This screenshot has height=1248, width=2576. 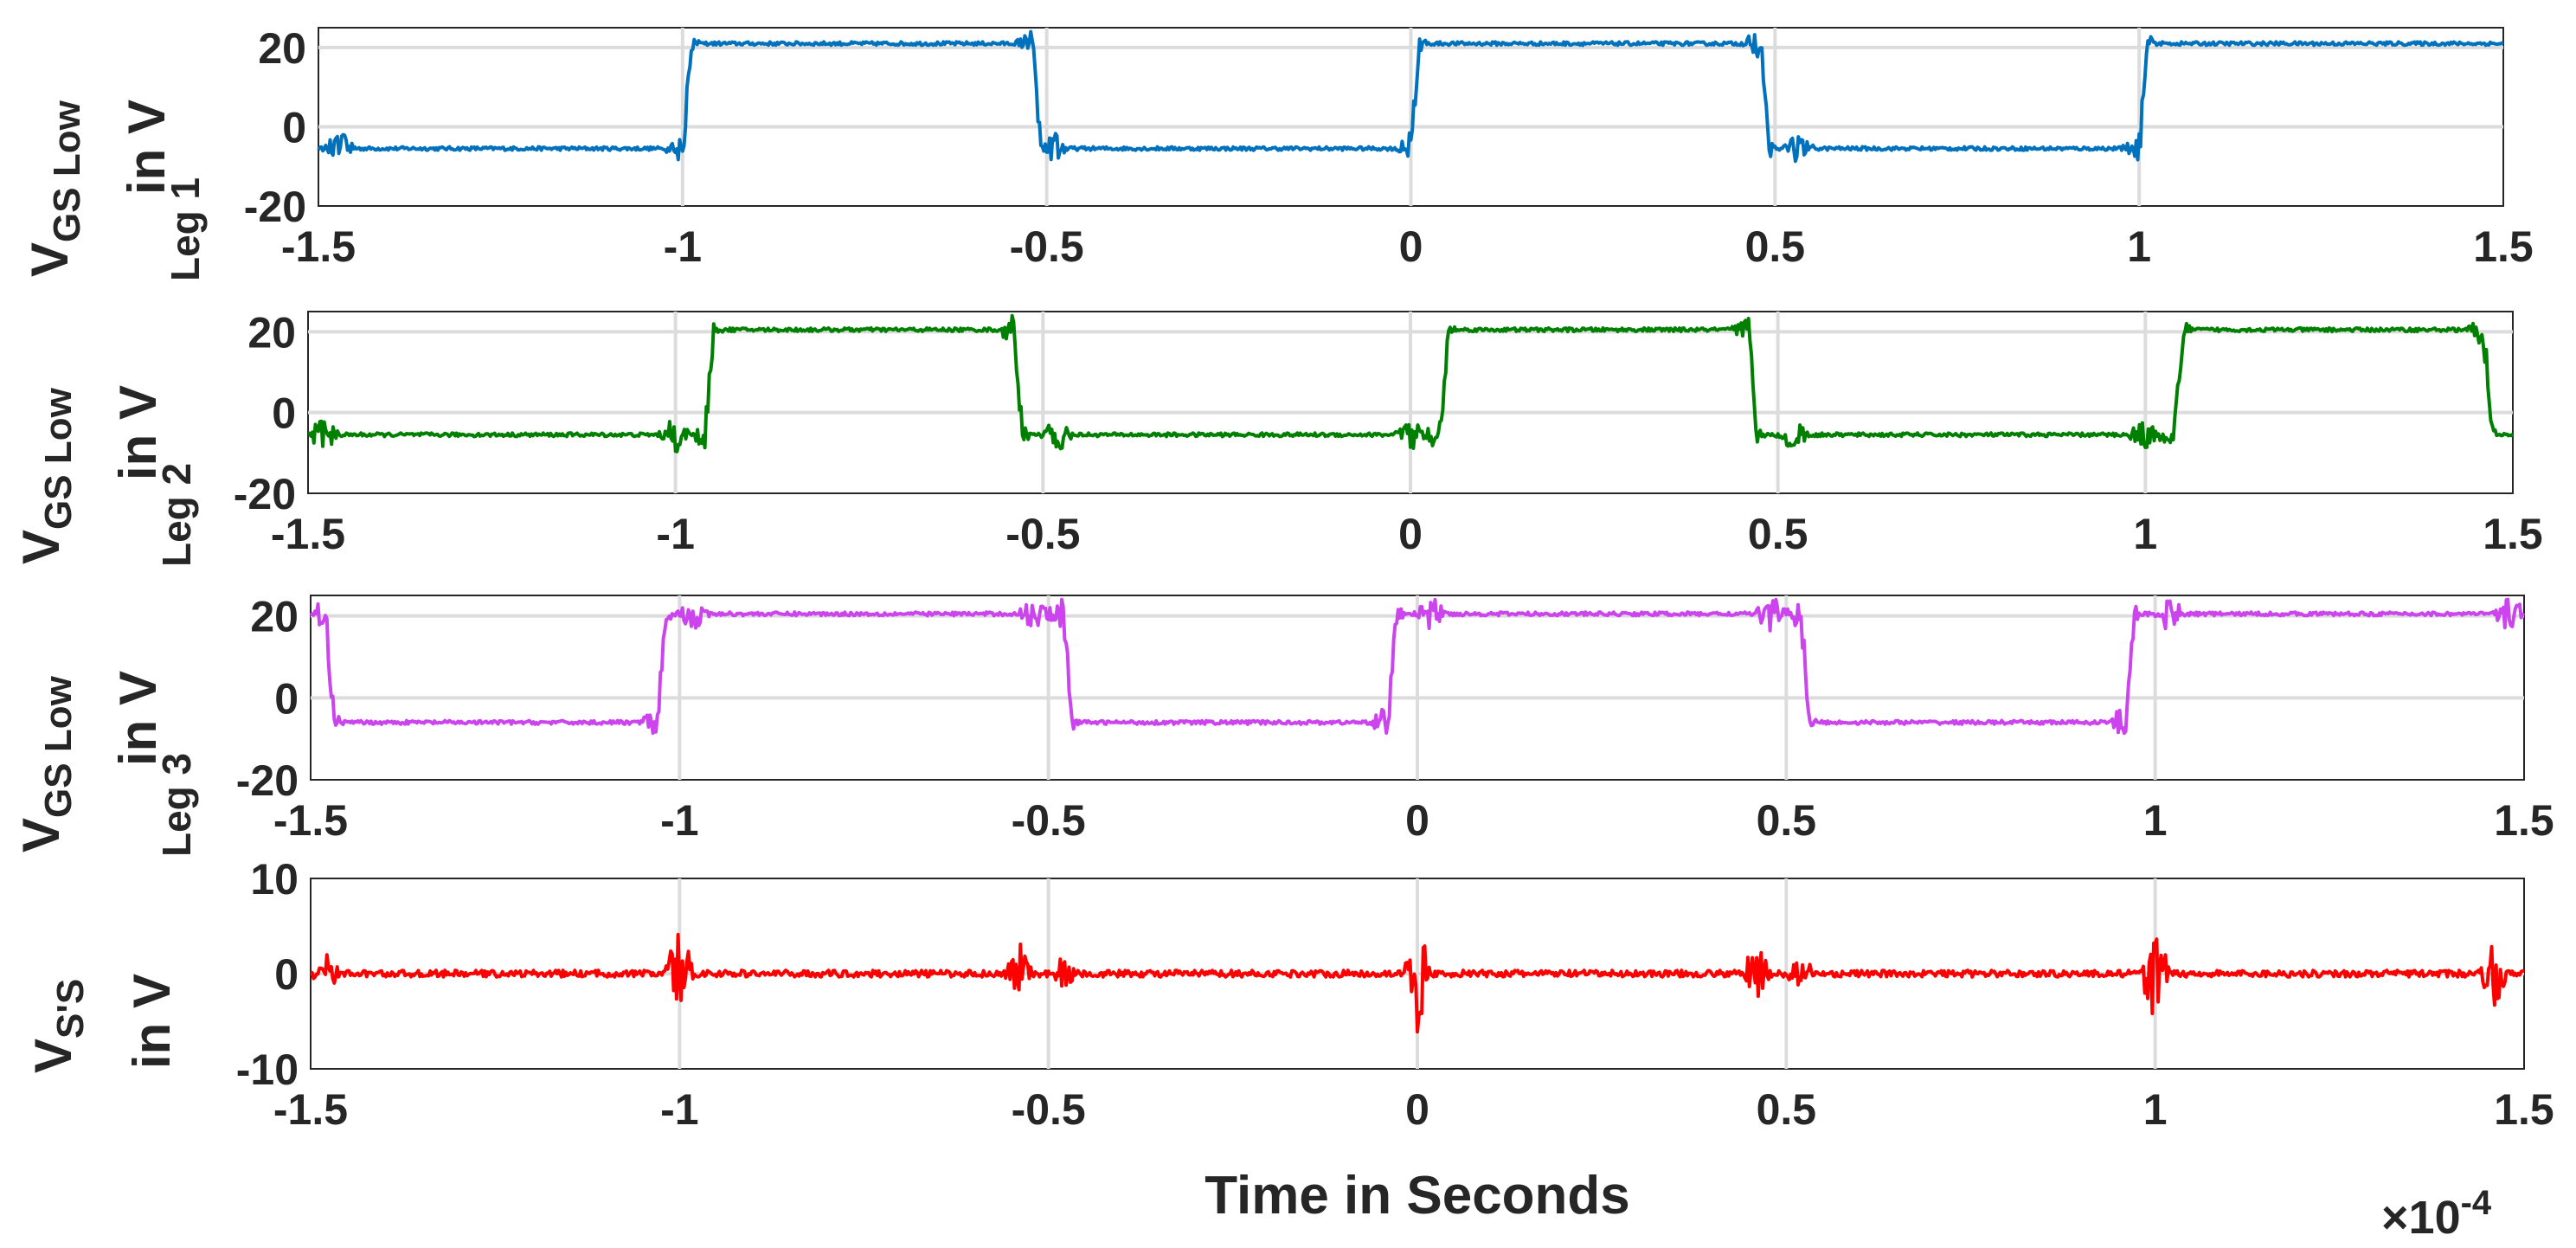 What do you see at coordinates (275, 879) in the screenshot?
I see `ytick-label: 10` at bounding box center [275, 879].